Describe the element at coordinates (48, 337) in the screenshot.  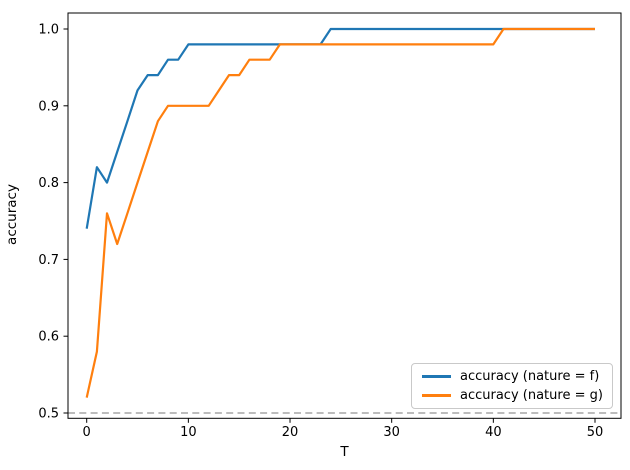
I see `y-tick-label: 0.6` at that location.